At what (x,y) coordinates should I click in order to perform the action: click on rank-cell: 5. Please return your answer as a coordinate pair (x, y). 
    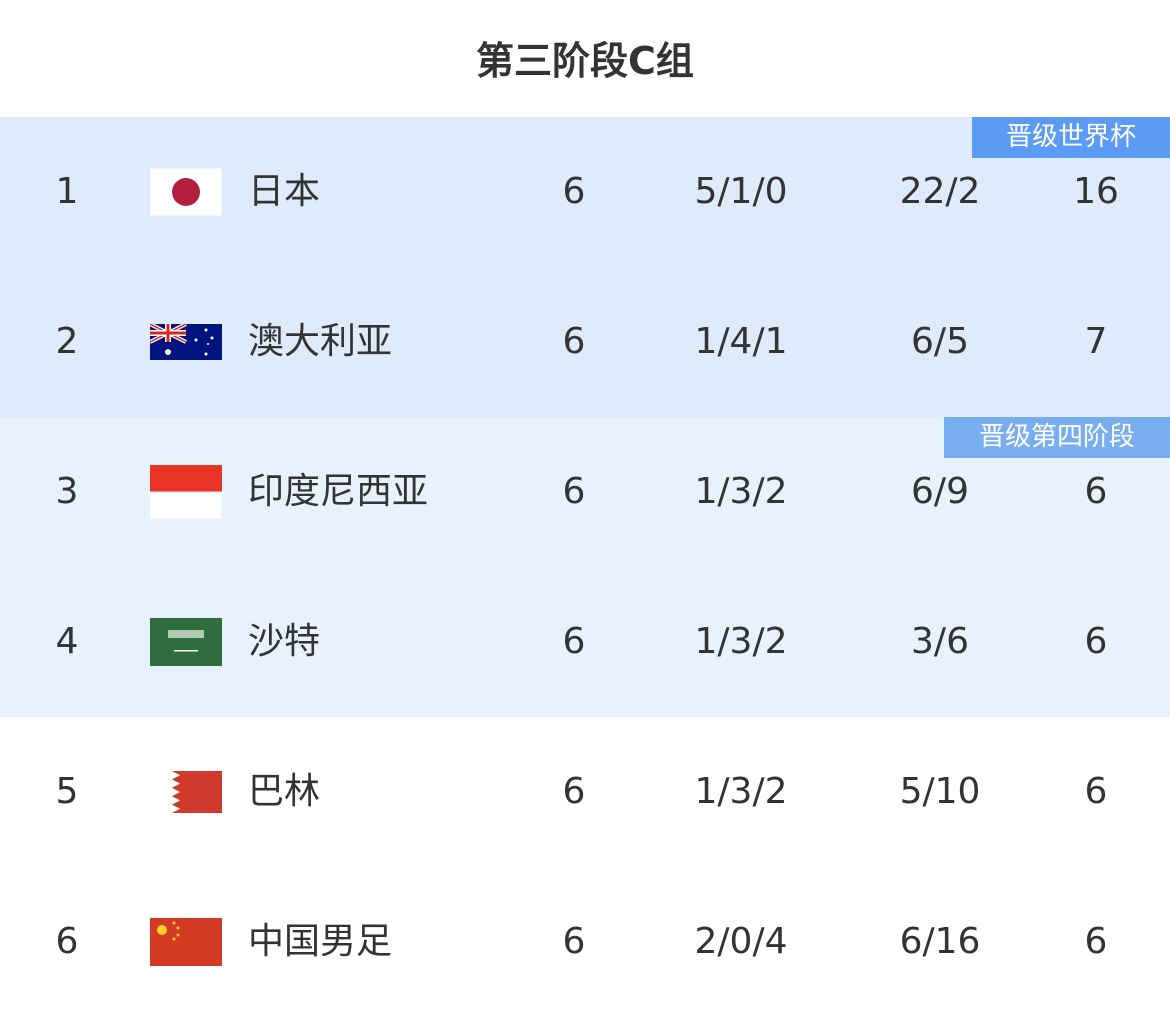
    Looking at the image, I should click on (67, 791).